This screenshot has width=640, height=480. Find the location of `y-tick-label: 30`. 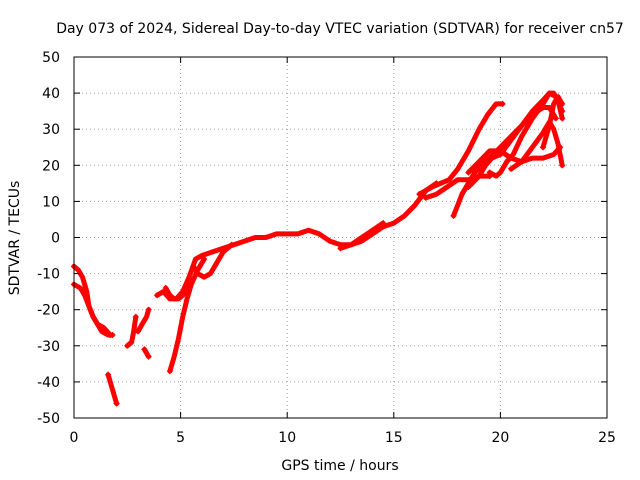

y-tick-label: 30 is located at coordinates (51, 130).